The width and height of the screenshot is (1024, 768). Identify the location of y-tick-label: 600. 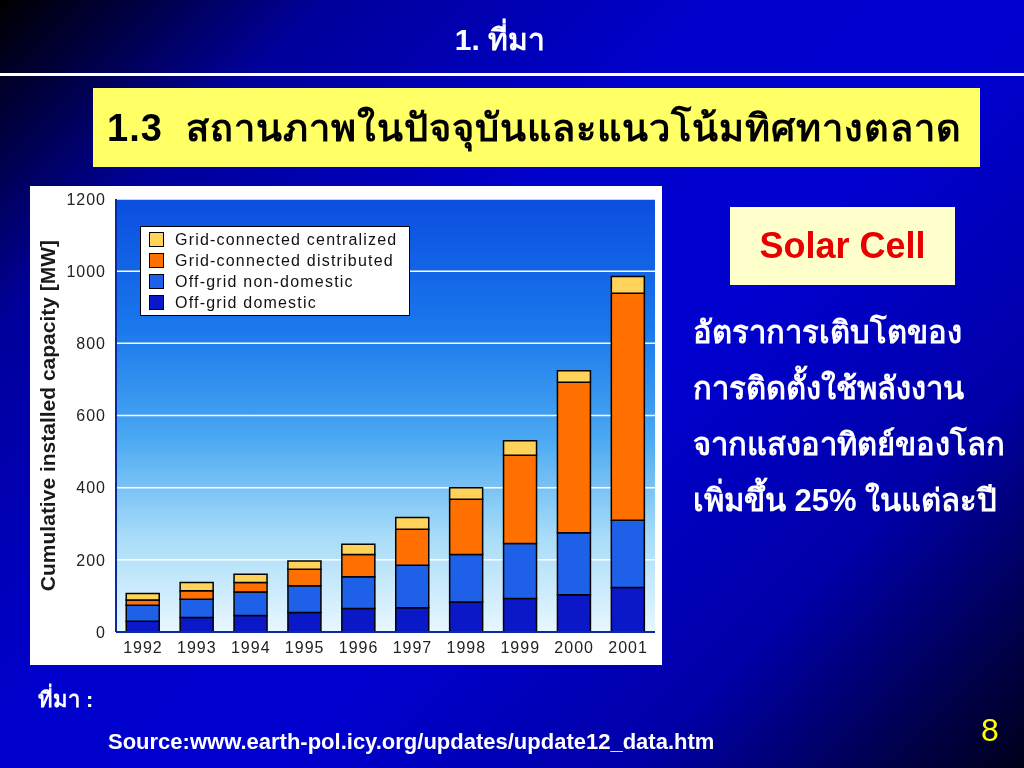
(91, 416).